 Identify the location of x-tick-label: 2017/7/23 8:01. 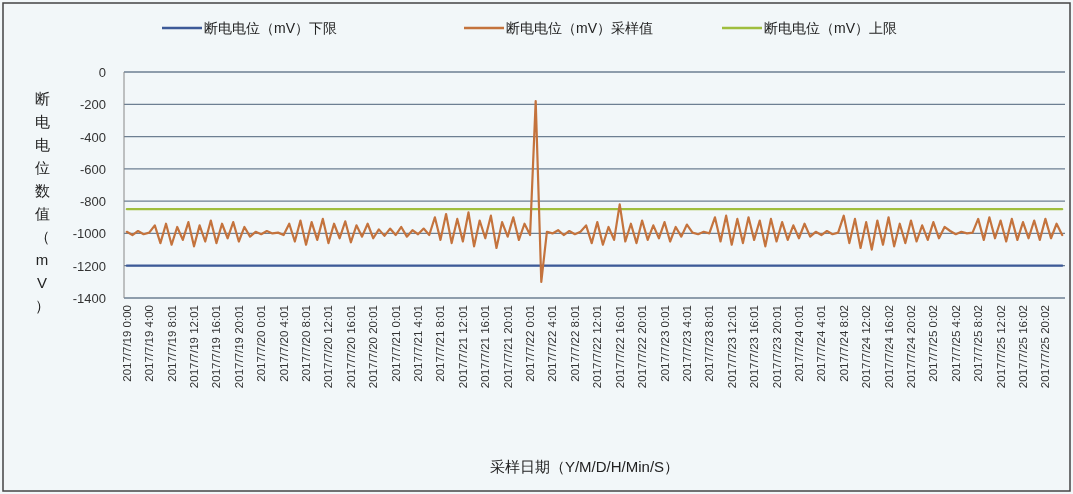
(709, 343).